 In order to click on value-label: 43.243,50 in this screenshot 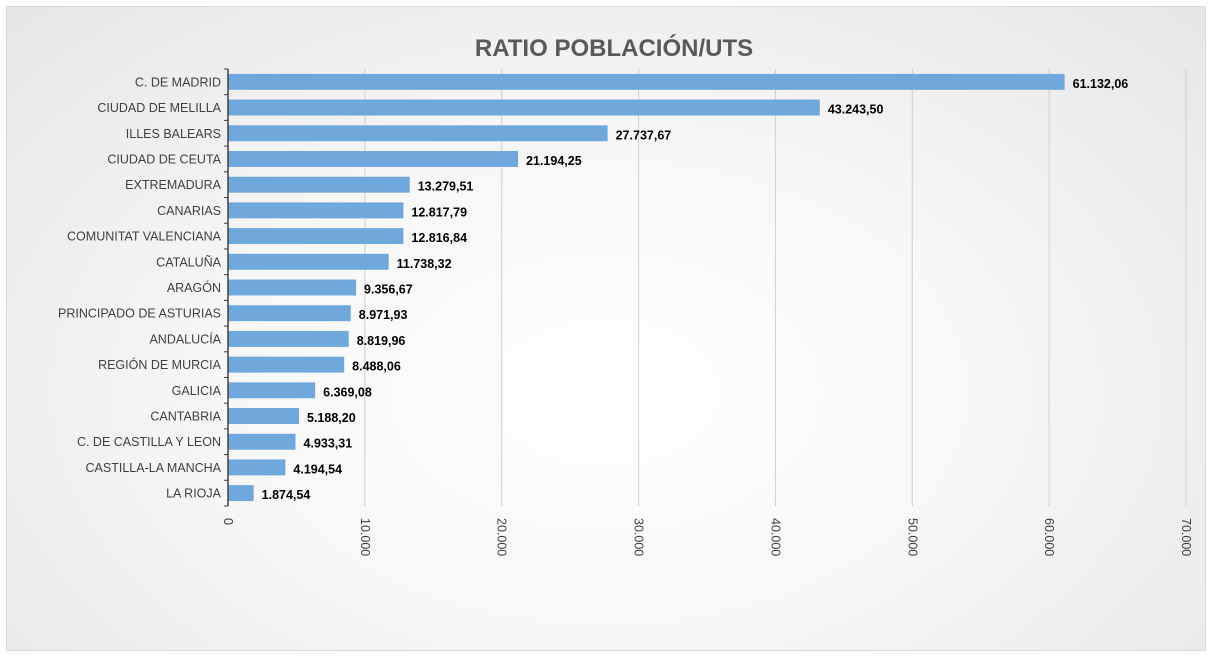, I will do `click(856, 110)`.